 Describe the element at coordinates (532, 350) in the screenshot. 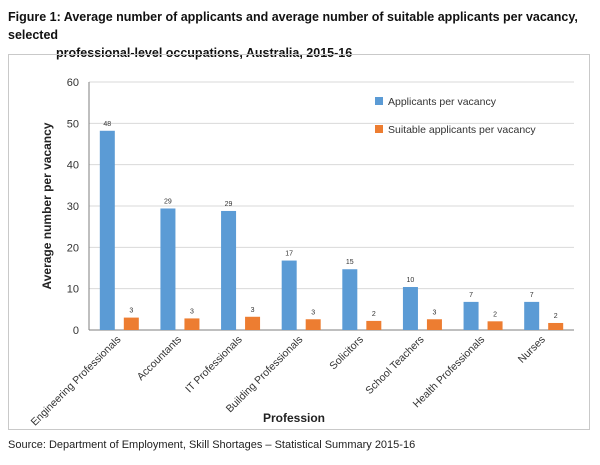

I see `x-tick-label: Nurses` at that location.